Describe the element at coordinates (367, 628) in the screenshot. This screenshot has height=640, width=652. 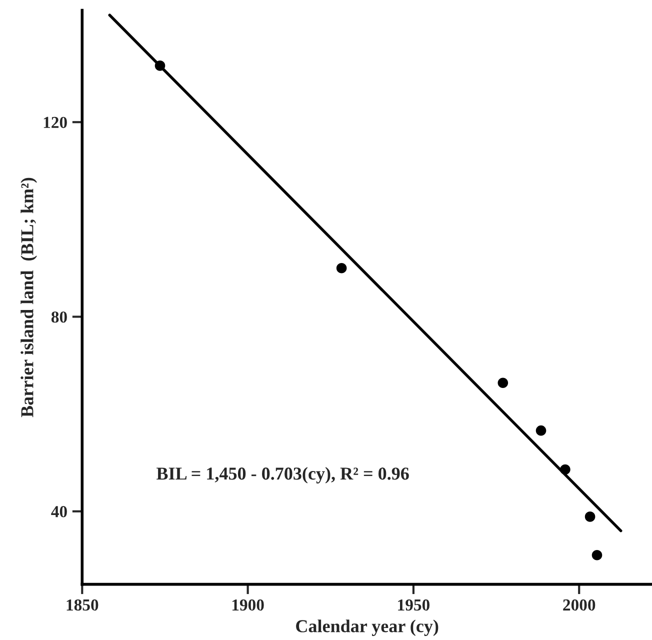
I see `x-axis-title: Calendar year (cy)` at that location.